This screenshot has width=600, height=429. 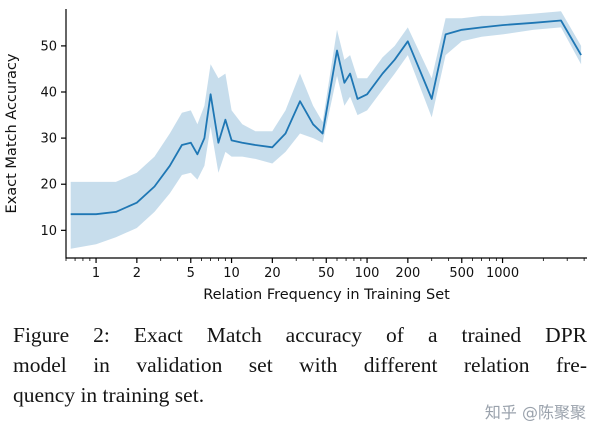 What do you see at coordinates (48, 231) in the screenshot?
I see `y-tick-label: 10` at bounding box center [48, 231].